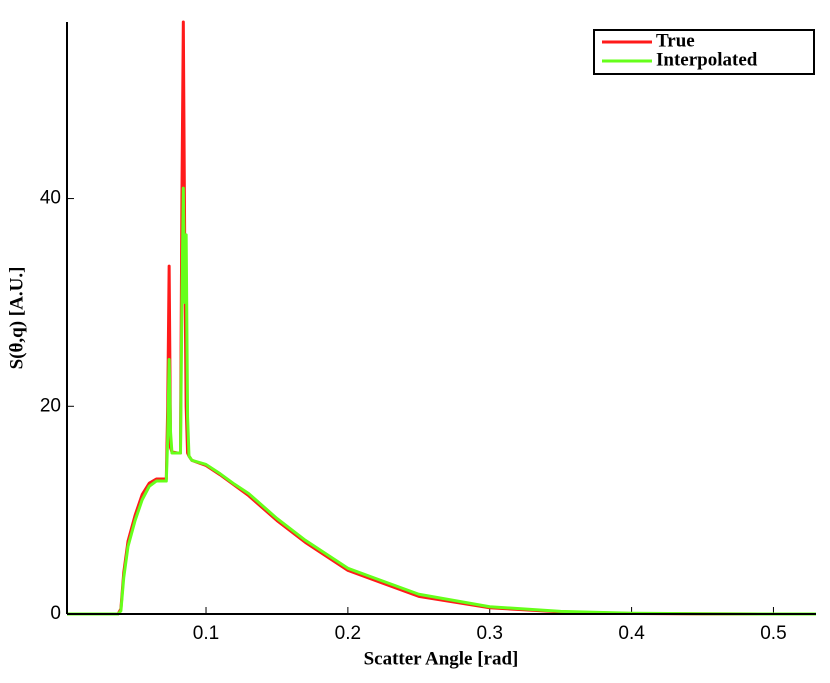  I want to click on x-tick-label: 0.3, so click(490, 633).